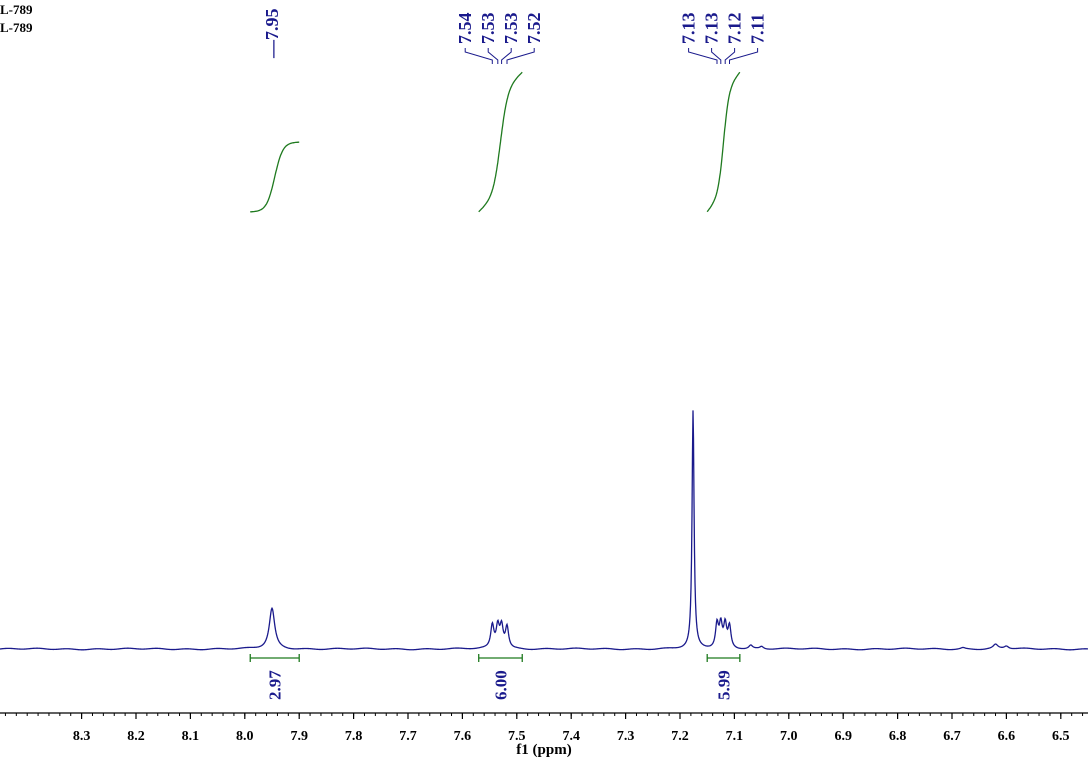 This screenshot has height=760, width=1088. I want to click on integral-bars: 2.97 6.00 5.99, so click(495, 677).